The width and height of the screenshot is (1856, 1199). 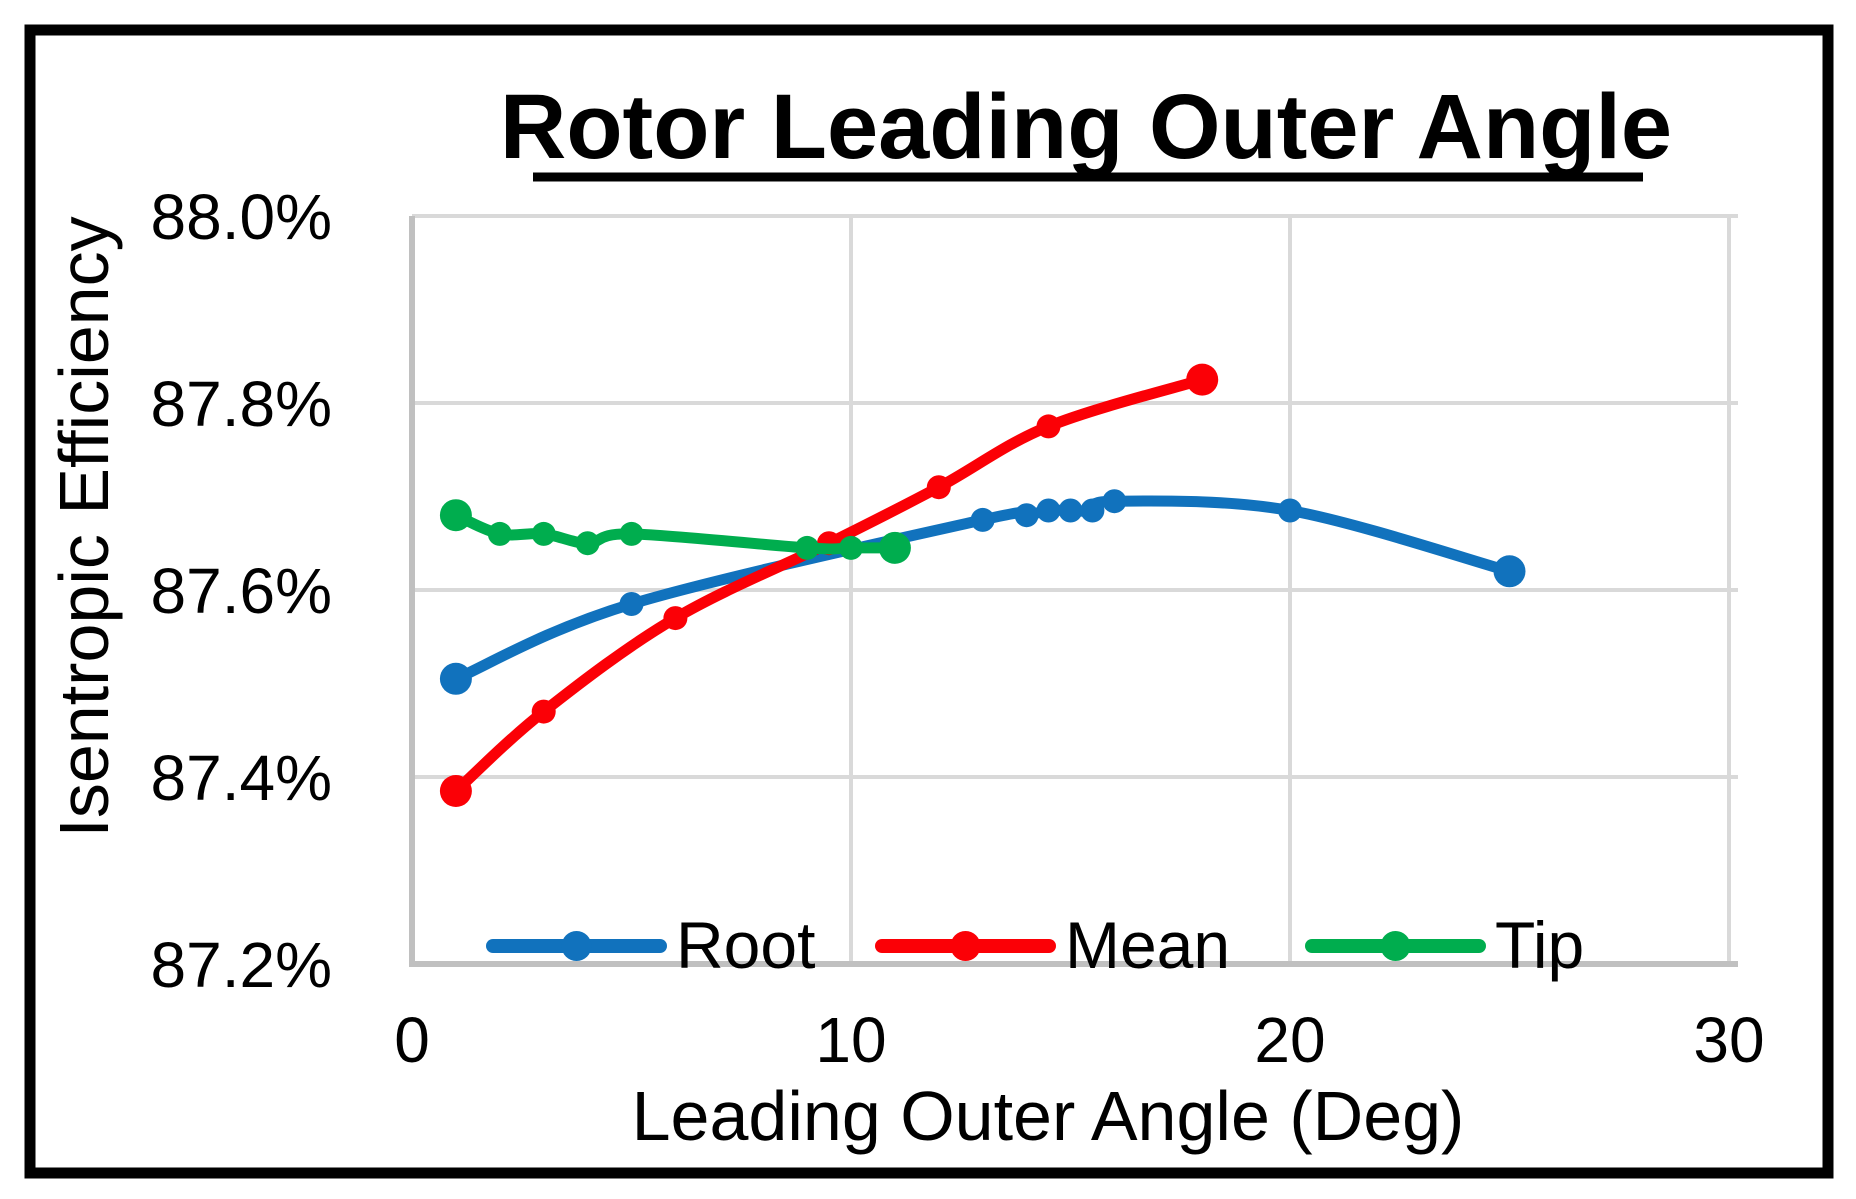 I want to click on y-tick-label: 87.6%, so click(x=241, y=591).